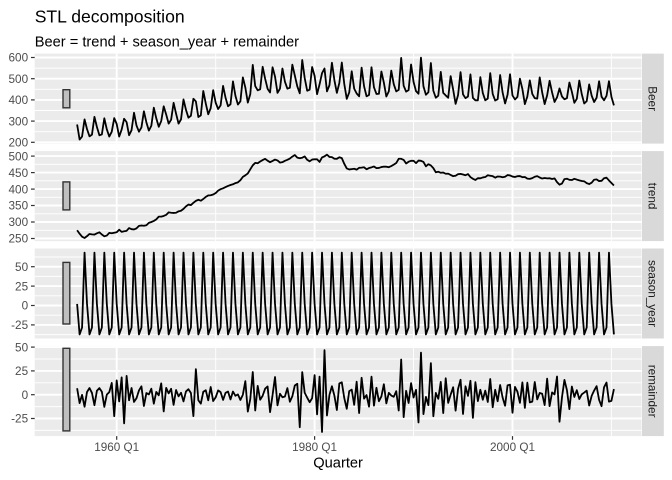  I want to click on svg-text: 200, so click(19, 143).